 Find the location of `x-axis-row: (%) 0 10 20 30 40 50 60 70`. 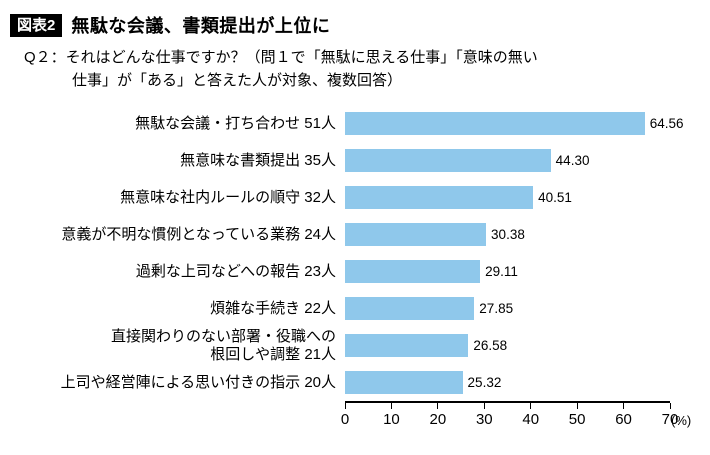

x-axis-row: (%) 0 10 20 30 40 50 60 70 is located at coordinates (355, 417).